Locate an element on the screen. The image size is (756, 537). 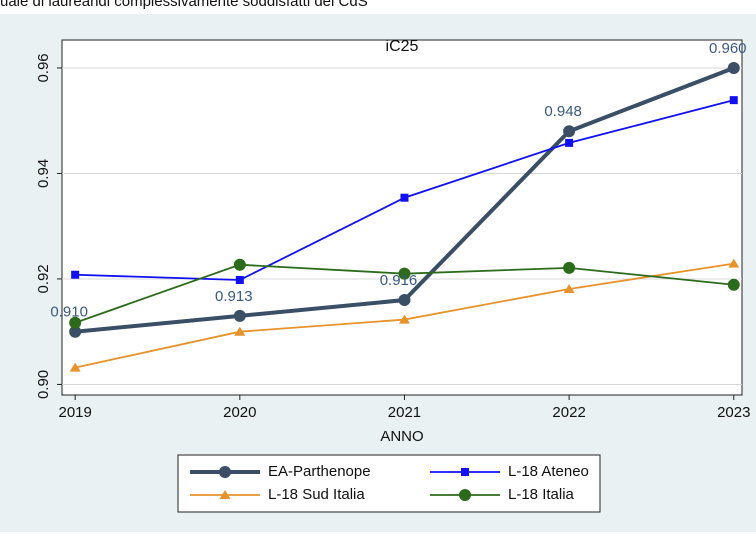
legend-label: L-18 Sud Italia is located at coordinates (316, 494).